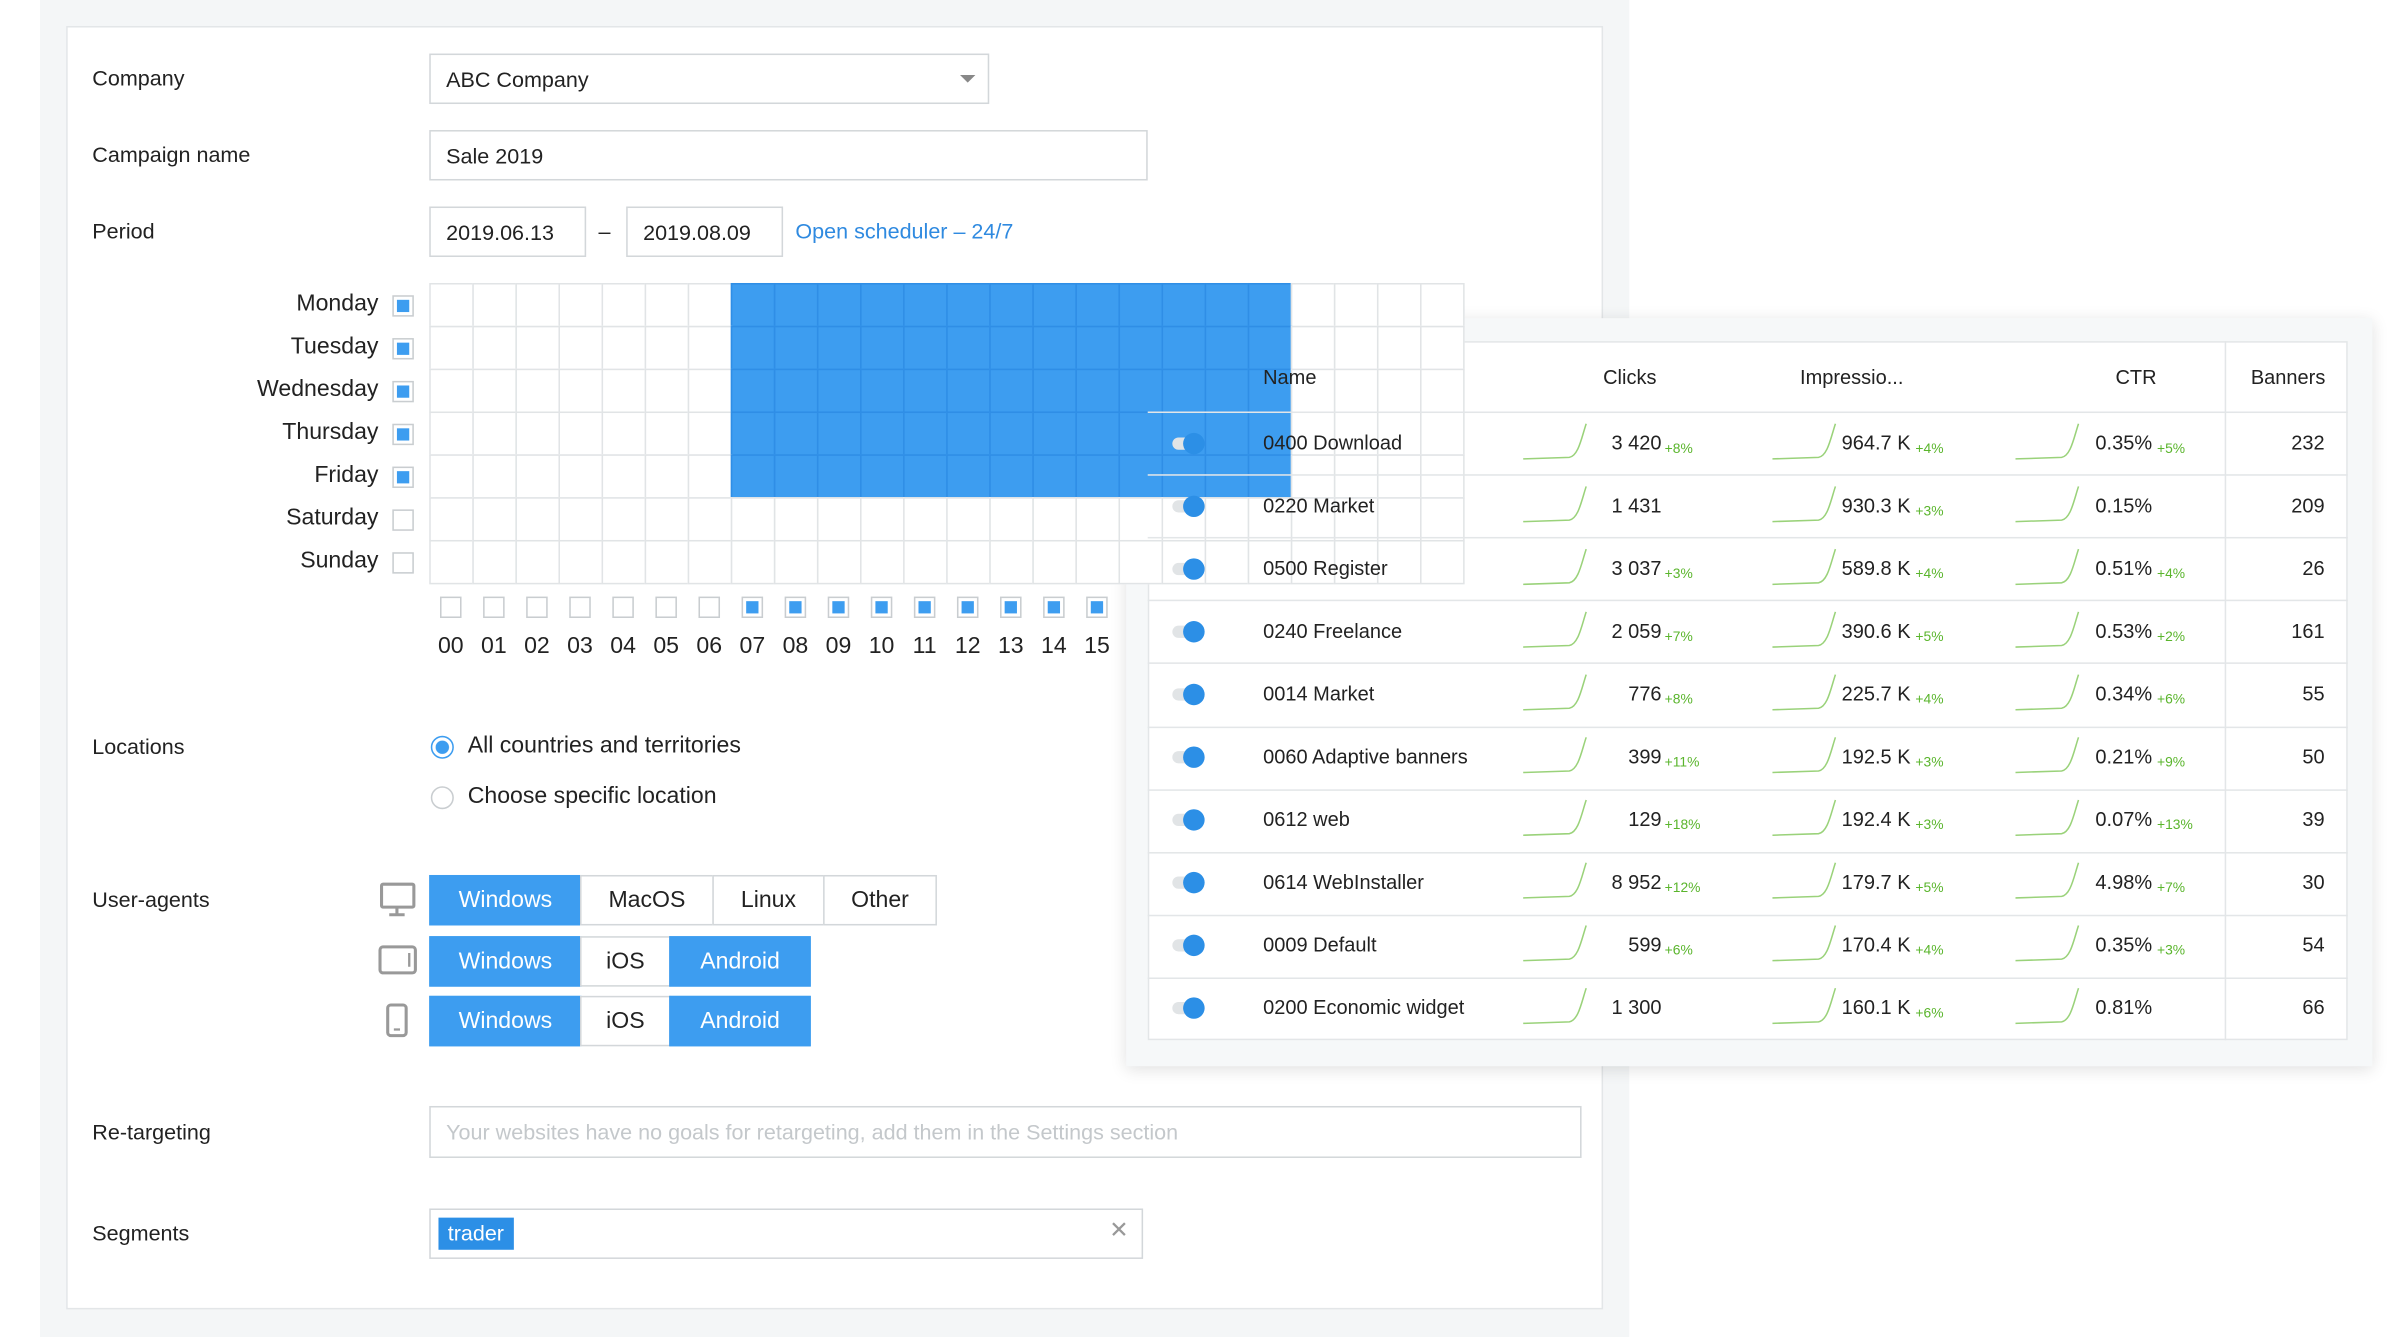 Image resolution: width=2400 pixels, height=1337 pixels. Describe the element at coordinates (1343, 882) in the screenshot. I see `row-name: 0614 WebInstaller` at that location.